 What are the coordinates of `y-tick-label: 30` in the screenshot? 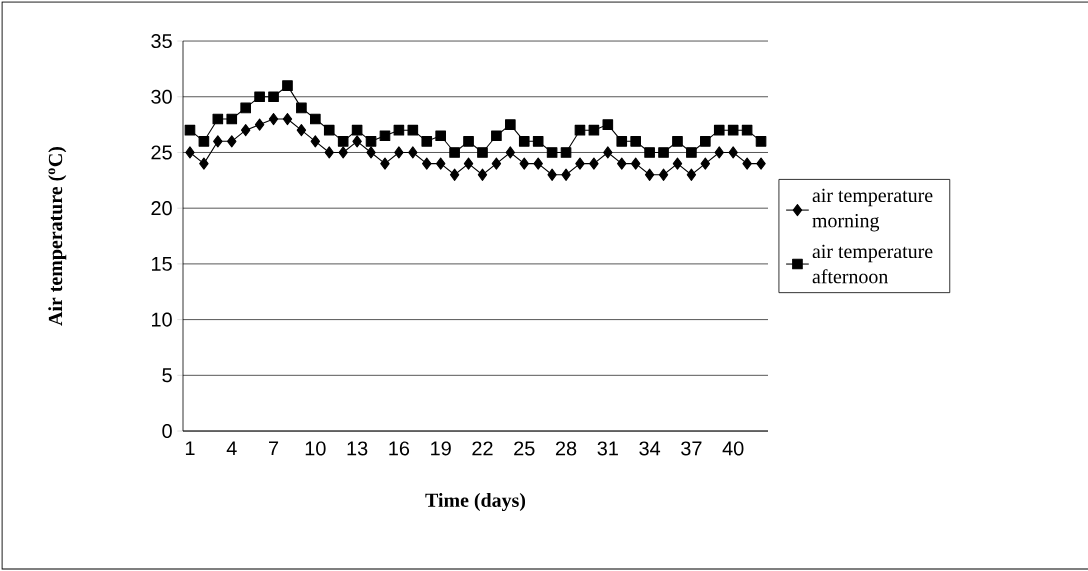 It's located at (161, 96).